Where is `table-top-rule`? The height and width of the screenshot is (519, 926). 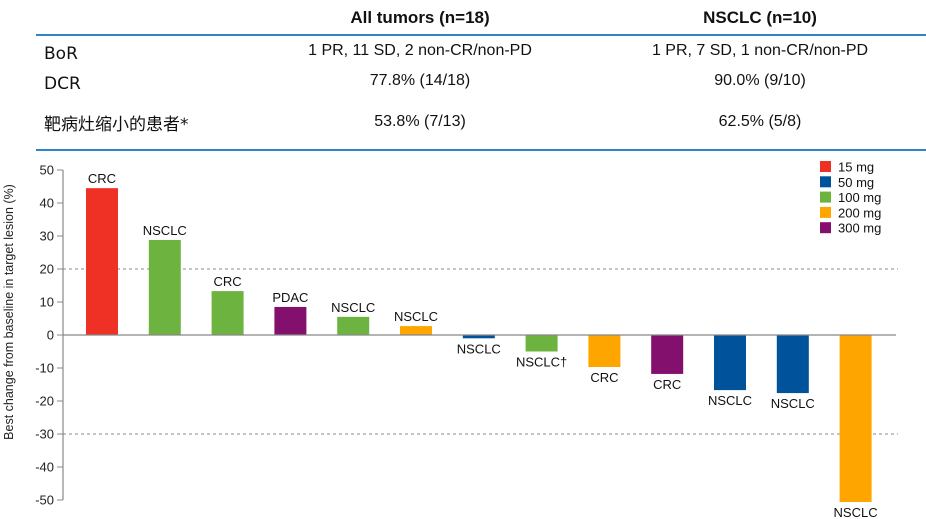
table-top-rule is located at coordinates (481, 35).